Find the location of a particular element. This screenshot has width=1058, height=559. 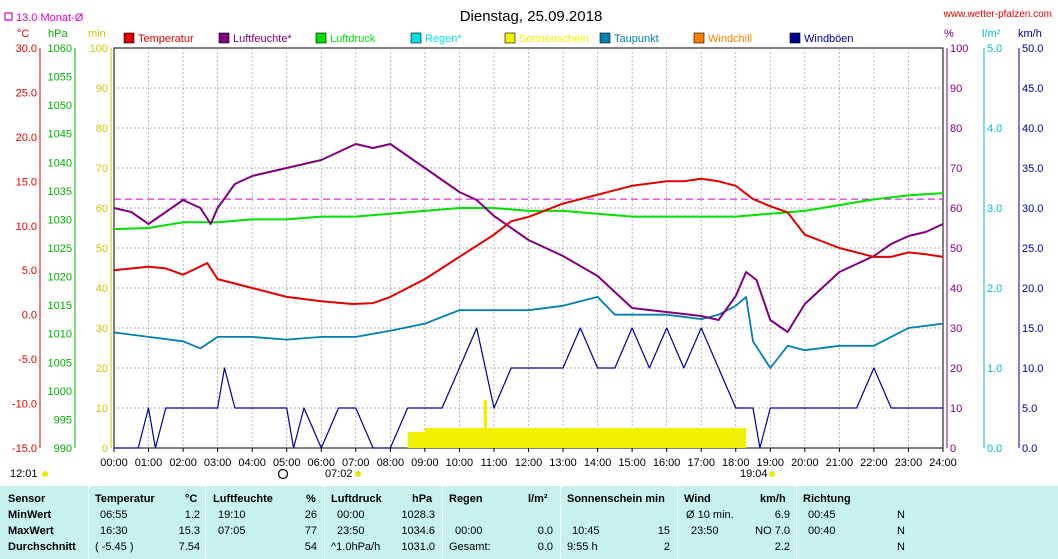

min-dir-time: 00:45 is located at coordinates (822, 515).